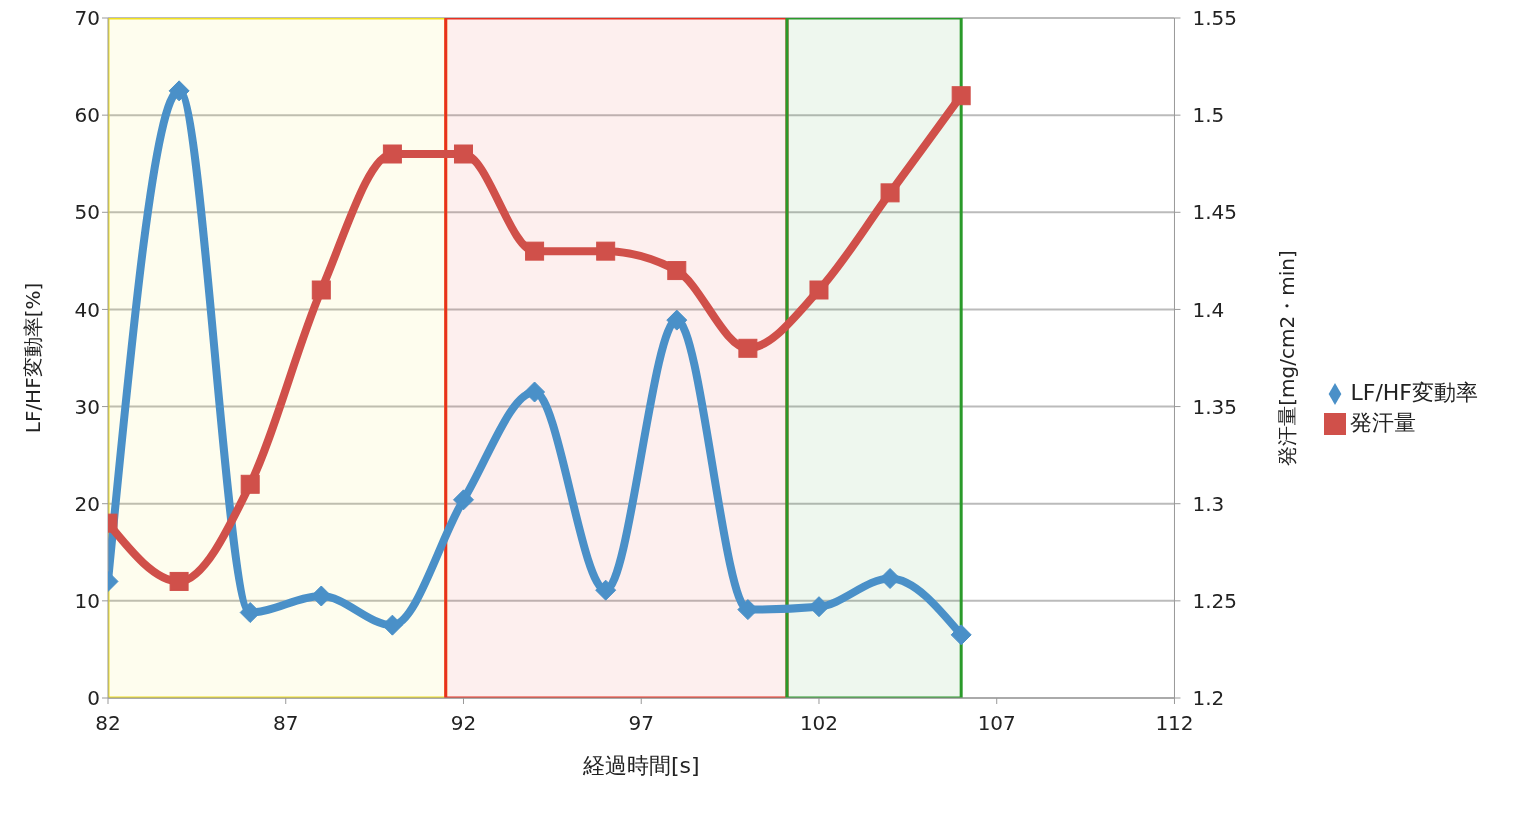 The width and height of the screenshot is (1517, 817). What do you see at coordinates (87, 212) in the screenshot?
I see `y-tick-label: 50` at bounding box center [87, 212].